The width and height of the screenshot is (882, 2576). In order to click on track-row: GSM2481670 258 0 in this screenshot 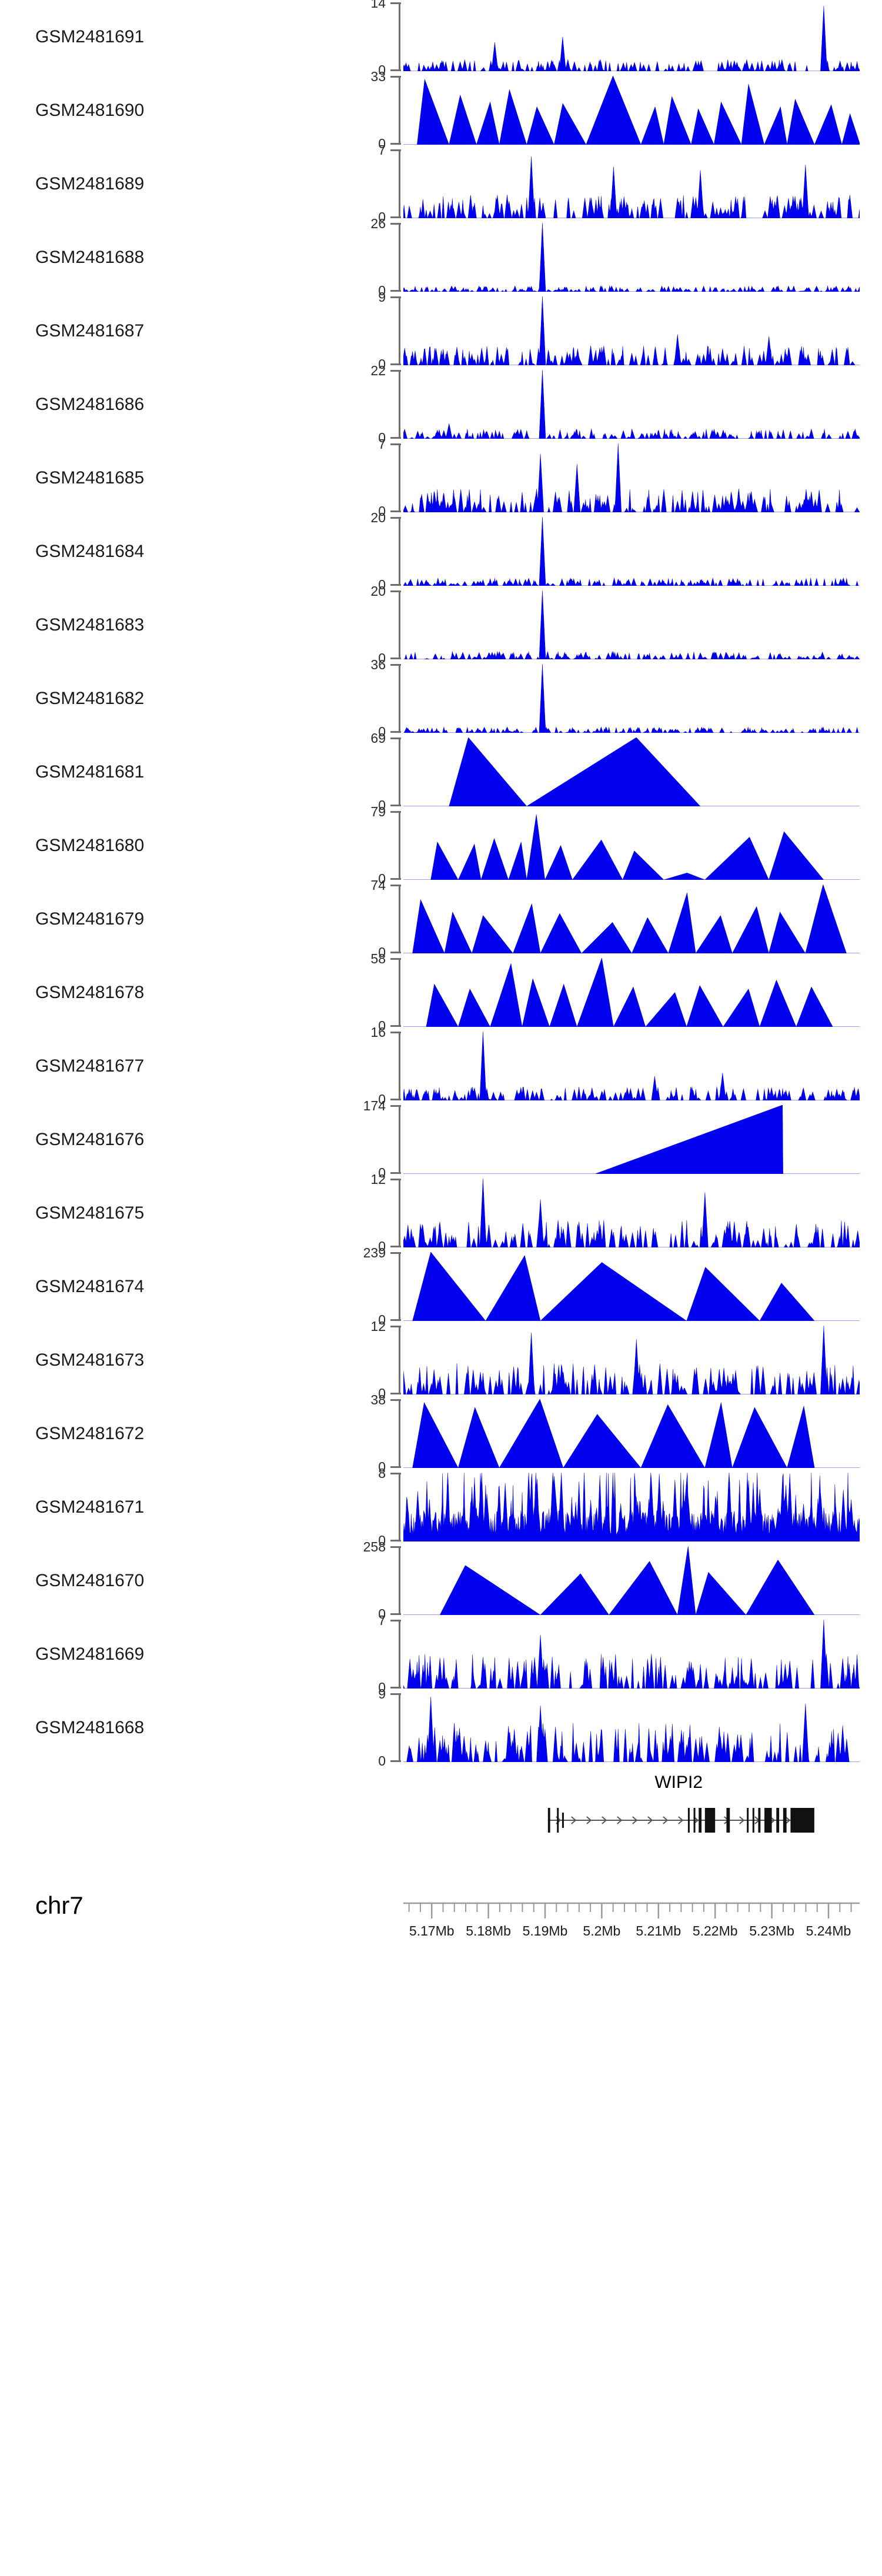, I will do `click(441, 1580)`.